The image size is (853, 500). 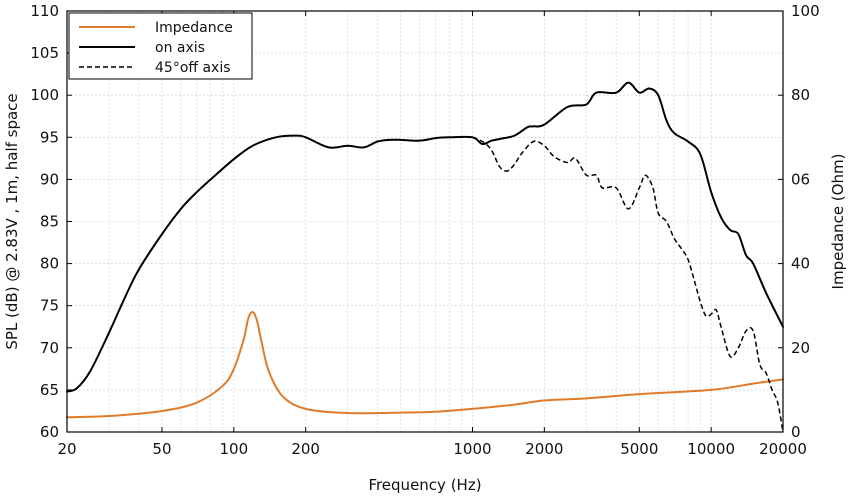 I want to click on y2-axis-title: Impedance (Ohm), so click(x=838, y=222).